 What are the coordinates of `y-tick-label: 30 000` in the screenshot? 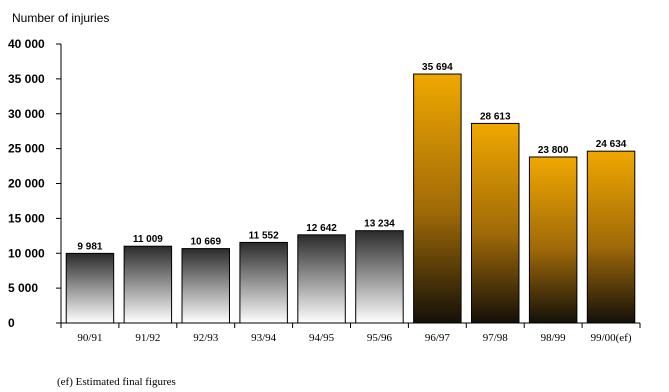 It's located at (26, 114).